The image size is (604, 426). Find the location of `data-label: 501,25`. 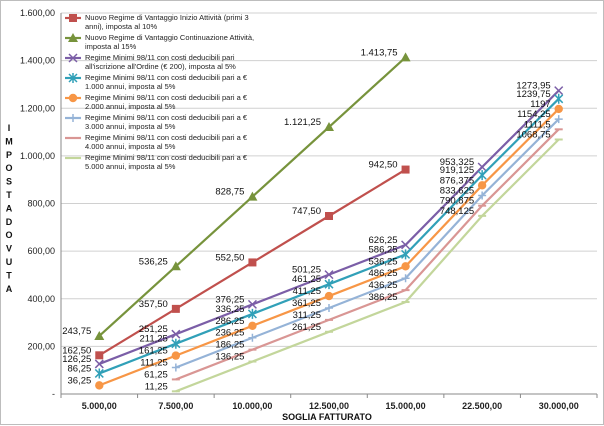

data-label: 501,25 is located at coordinates (306, 270).